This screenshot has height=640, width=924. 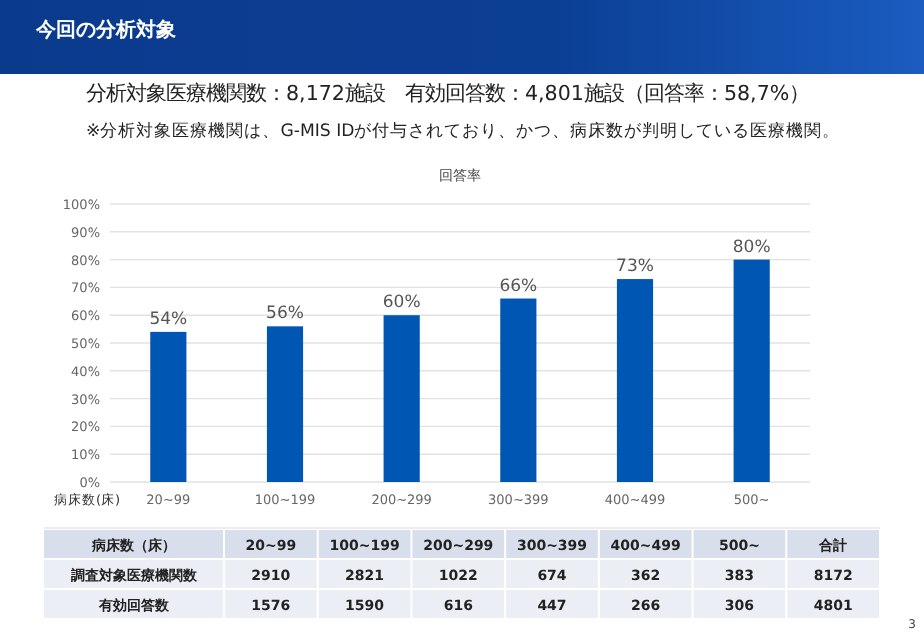 I want to click on data-label: 80%, so click(x=751, y=247).